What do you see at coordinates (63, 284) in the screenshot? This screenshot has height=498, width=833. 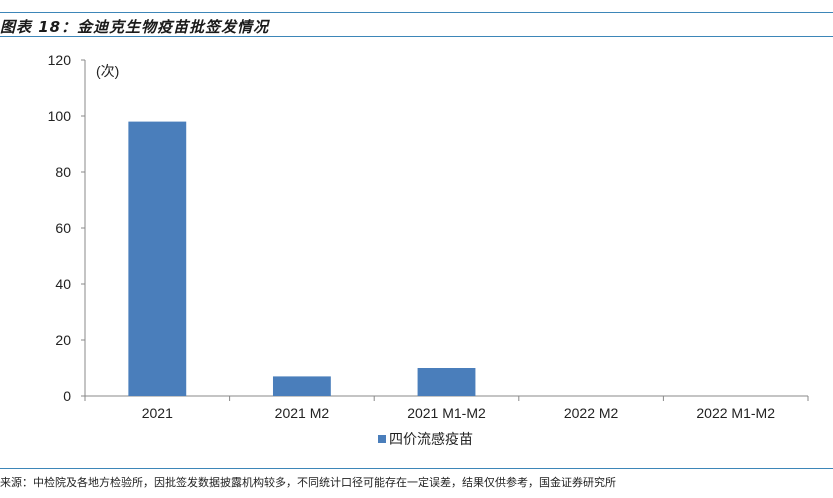 I see `y-tick-label: 40` at bounding box center [63, 284].